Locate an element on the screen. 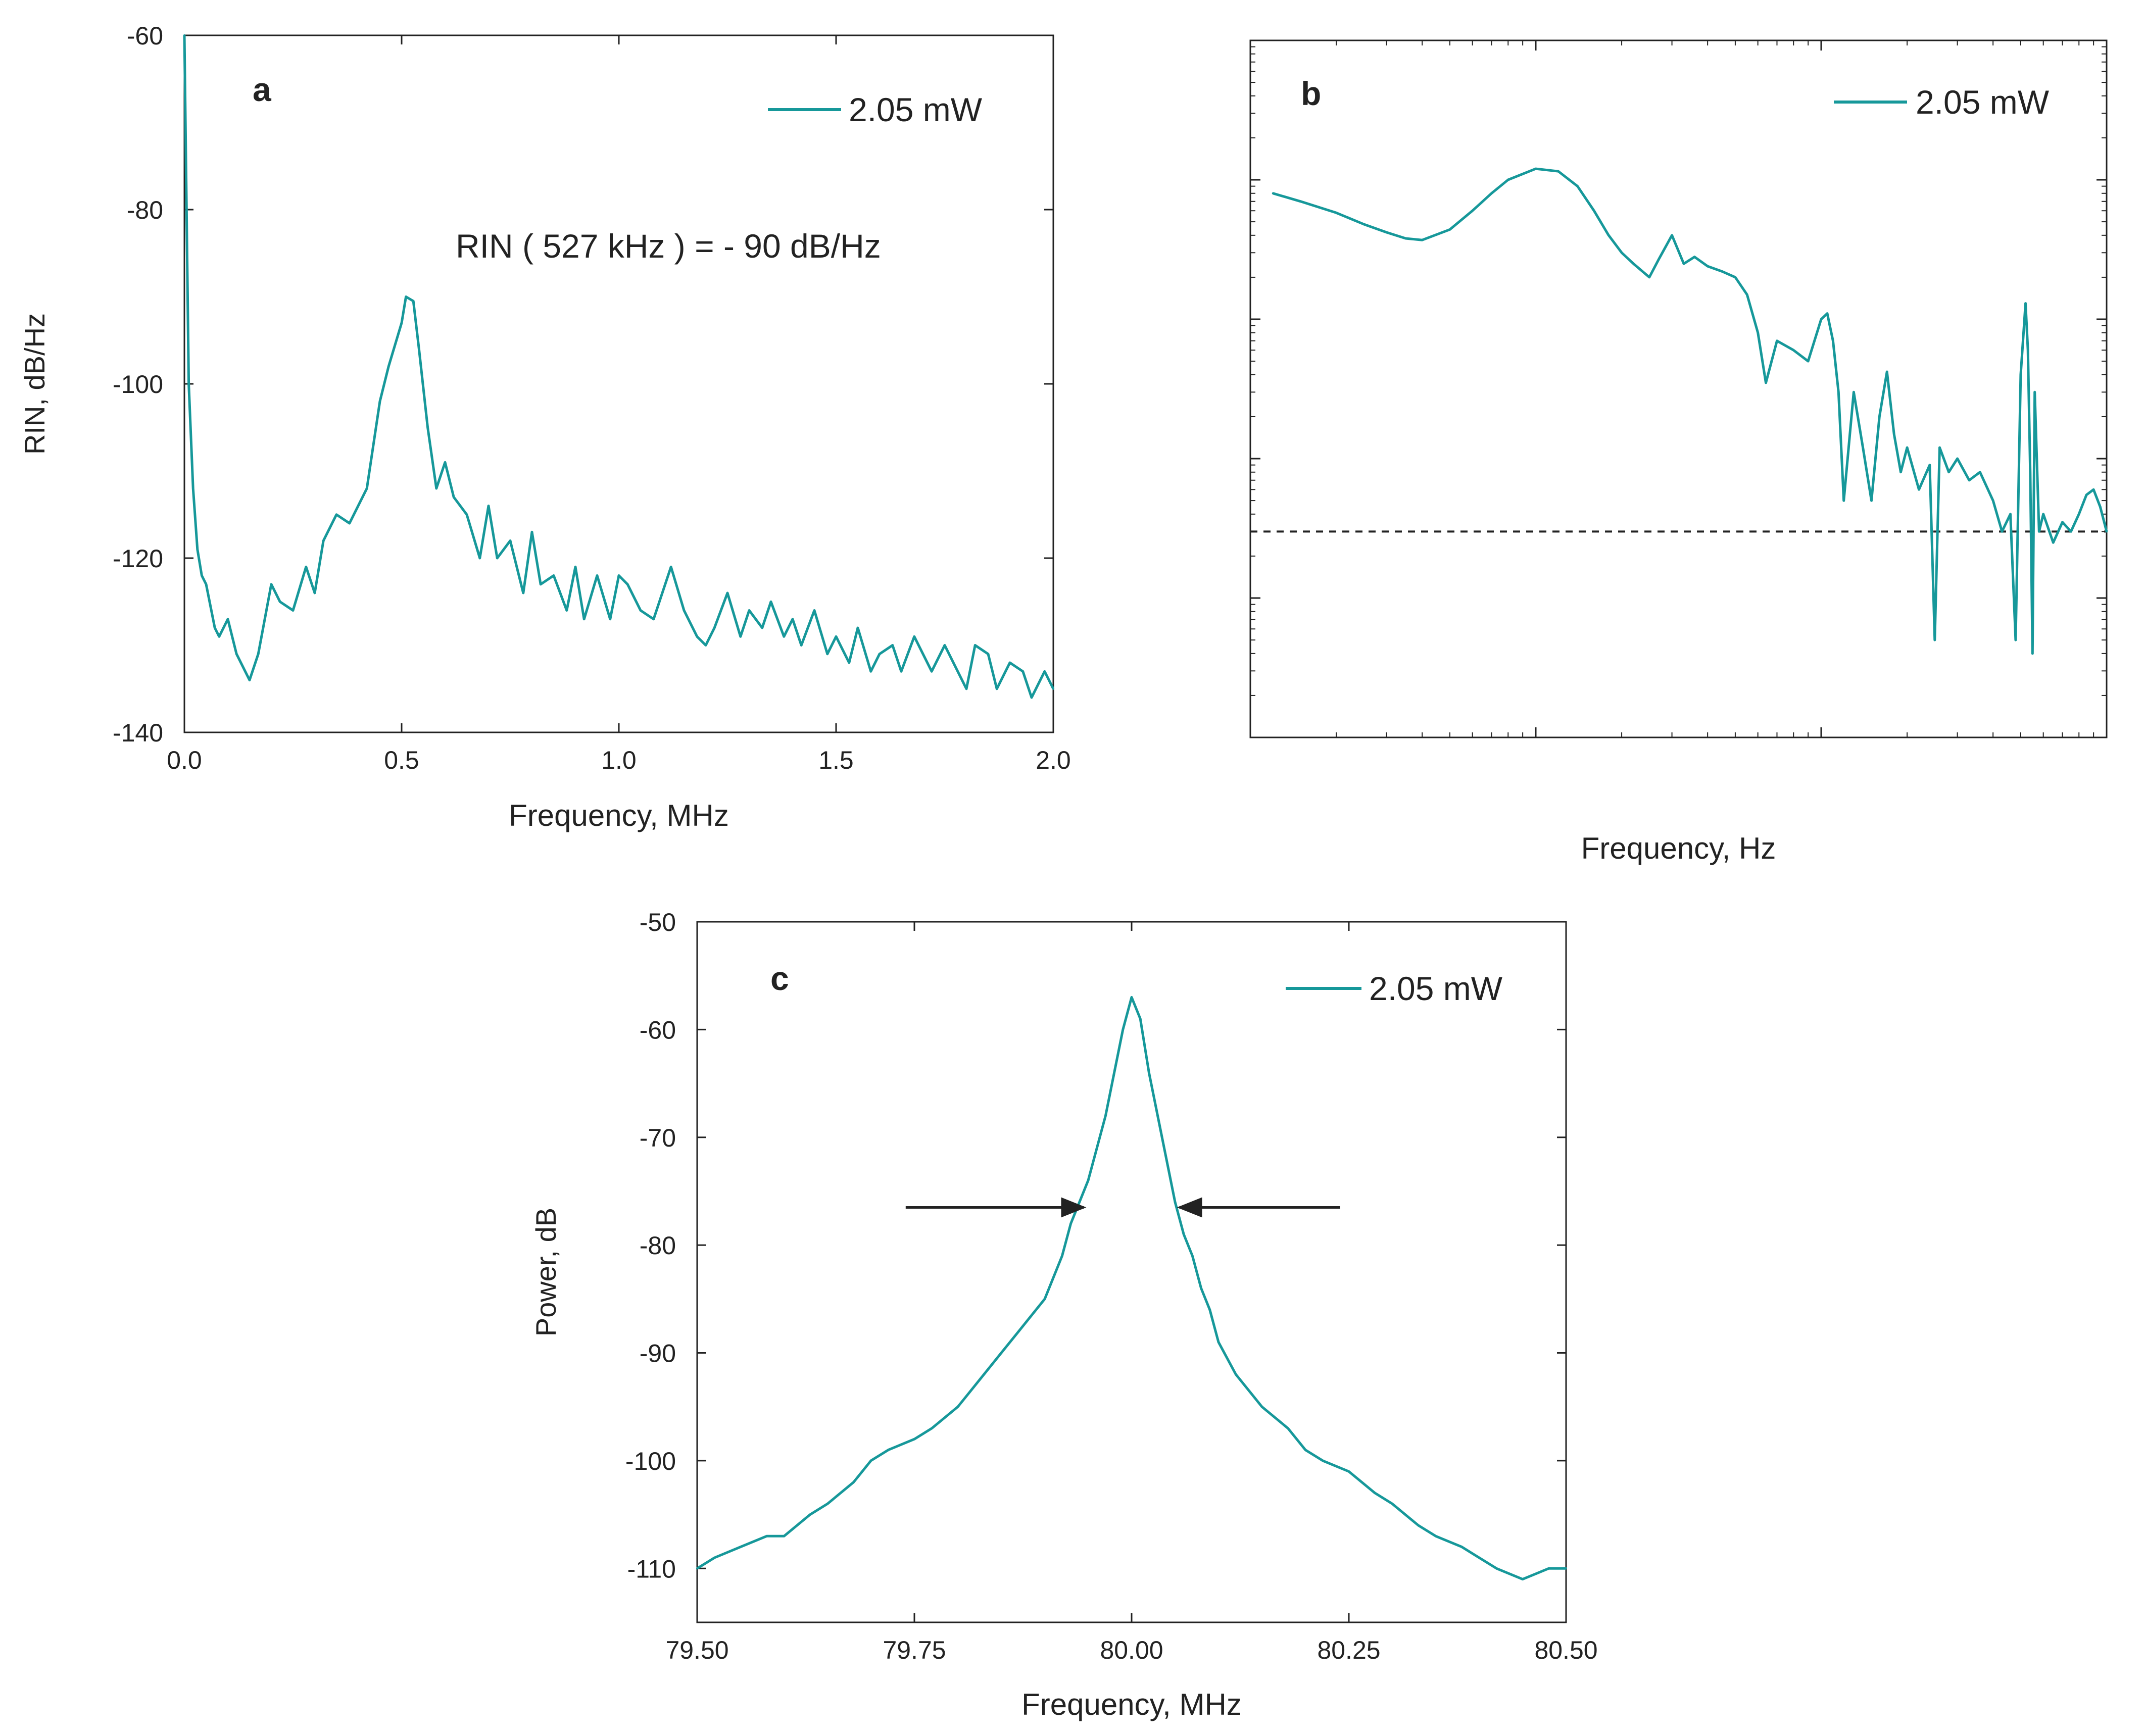  y-tick-label: -140 is located at coordinates (138, 733).